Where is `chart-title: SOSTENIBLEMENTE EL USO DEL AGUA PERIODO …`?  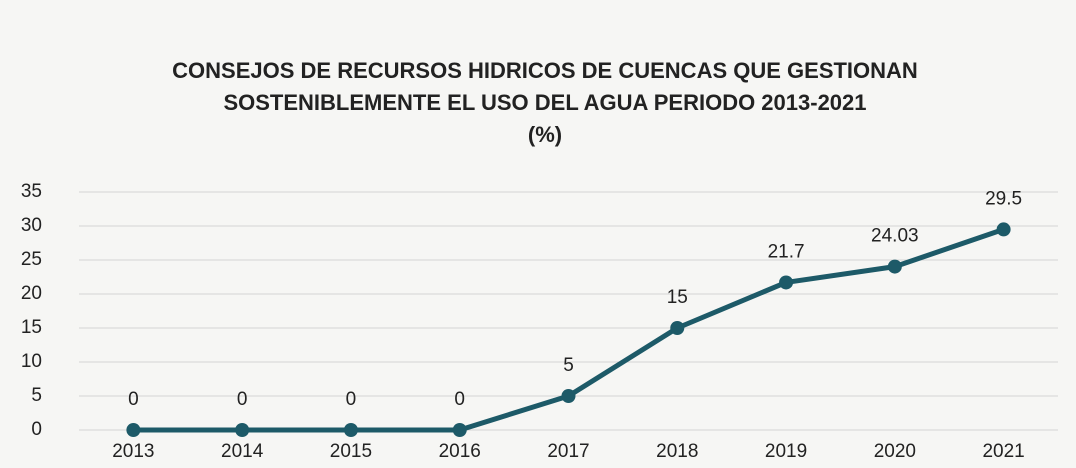
chart-title: SOSTENIBLEMENTE EL USO DEL AGUA PERIODO … is located at coordinates (544, 102).